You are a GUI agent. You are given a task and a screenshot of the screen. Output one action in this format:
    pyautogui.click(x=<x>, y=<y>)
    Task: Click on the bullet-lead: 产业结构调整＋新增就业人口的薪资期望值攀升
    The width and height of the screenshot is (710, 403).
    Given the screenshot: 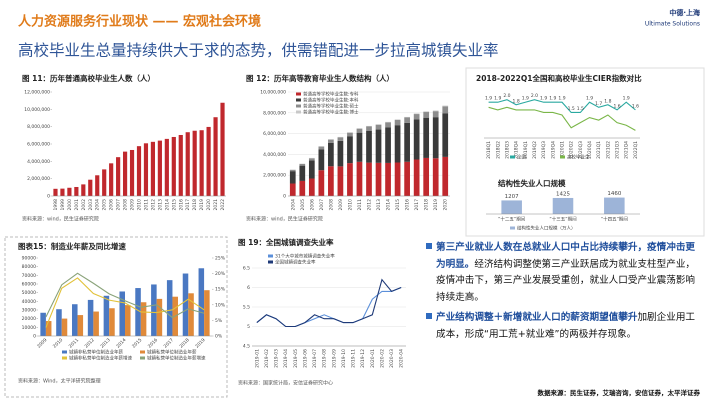 What is the action you would take?
    pyautogui.click(x=537, y=317)
    